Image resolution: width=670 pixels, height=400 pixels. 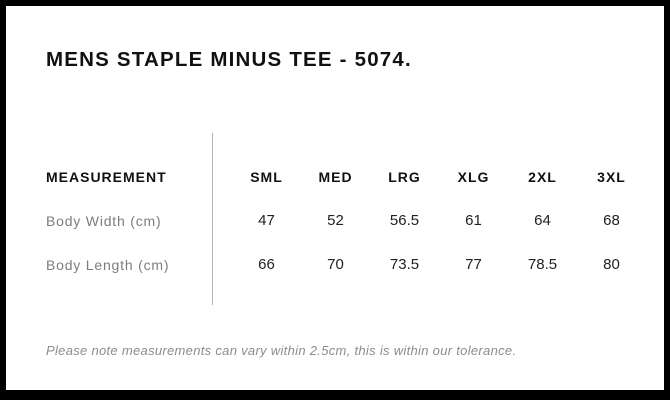 What do you see at coordinates (473, 264) in the screenshot?
I see `body-length-xlg: 77` at bounding box center [473, 264].